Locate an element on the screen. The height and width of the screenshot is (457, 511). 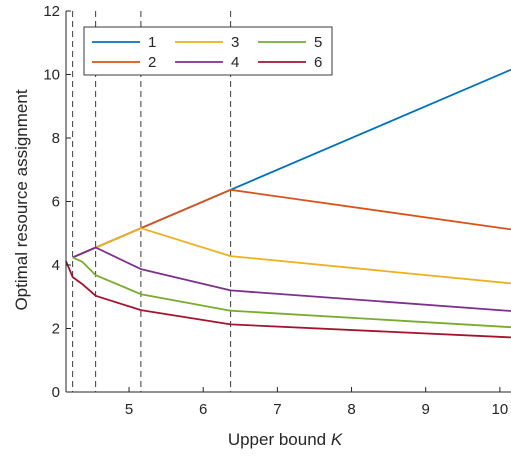
x-tick-label: 8 is located at coordinates (351, 409).